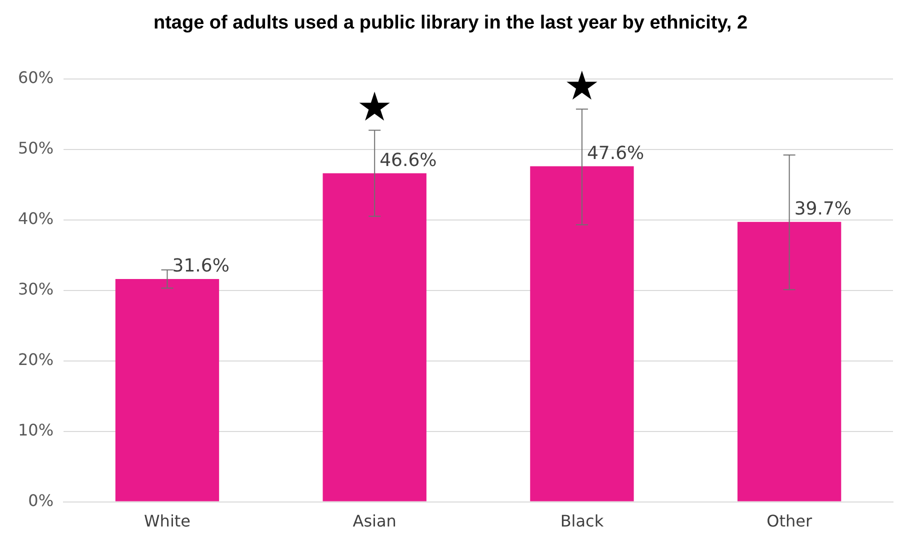 This screenshot has width=911, height=543. What do you see at coordinates (408, 160) in the screenshot?
I see `data-label: 46.6%` at bounding box center [408, 160].